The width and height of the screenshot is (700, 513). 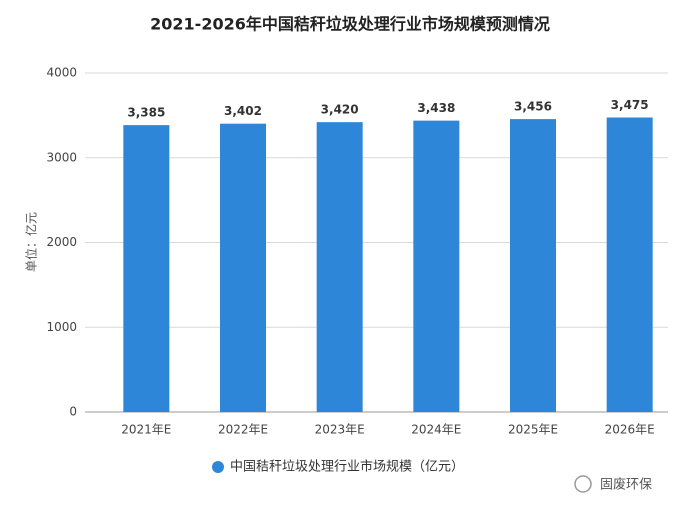 I want to click on y-tick-label: 3000, so click(x=61, y=157).